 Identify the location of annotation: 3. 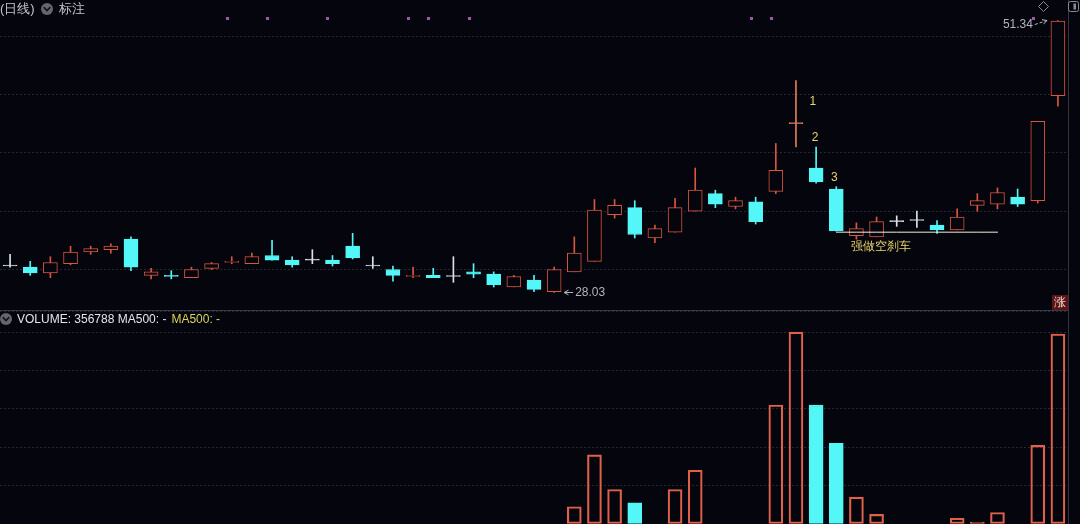
(834, 176).